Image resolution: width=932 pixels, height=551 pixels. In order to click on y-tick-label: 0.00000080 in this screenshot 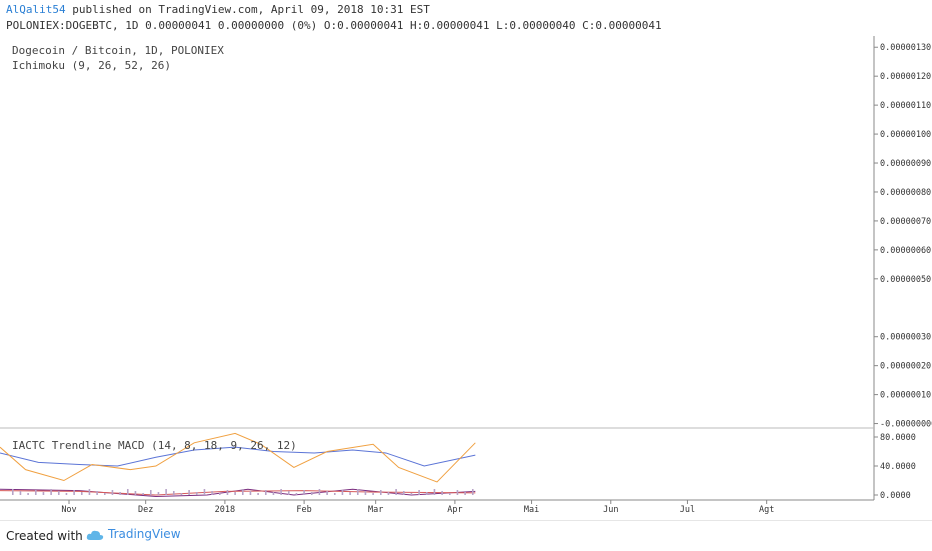, I will do `click(905, 193)`.